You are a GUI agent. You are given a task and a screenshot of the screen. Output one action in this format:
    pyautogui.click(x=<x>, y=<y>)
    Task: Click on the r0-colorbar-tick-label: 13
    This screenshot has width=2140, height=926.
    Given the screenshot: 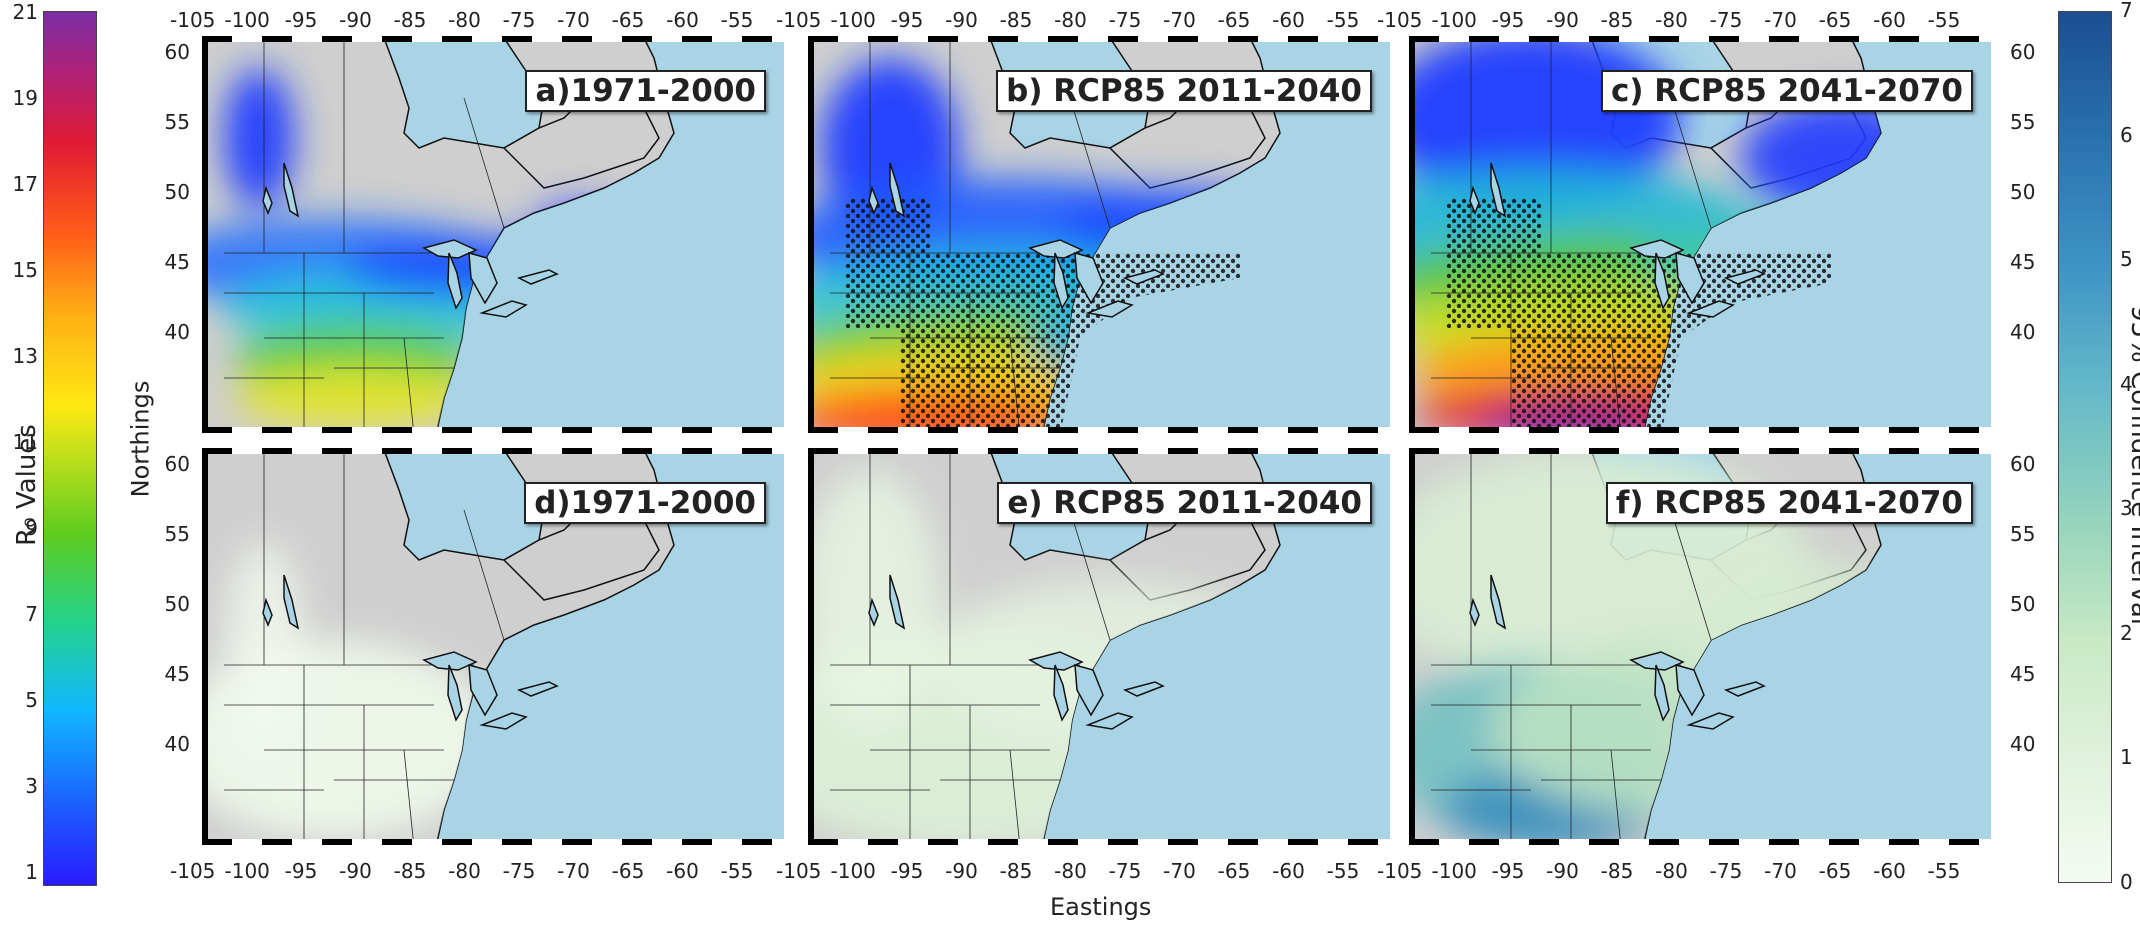 What is the action you would take?
    pyautogui.click(x=25, y=356)
    